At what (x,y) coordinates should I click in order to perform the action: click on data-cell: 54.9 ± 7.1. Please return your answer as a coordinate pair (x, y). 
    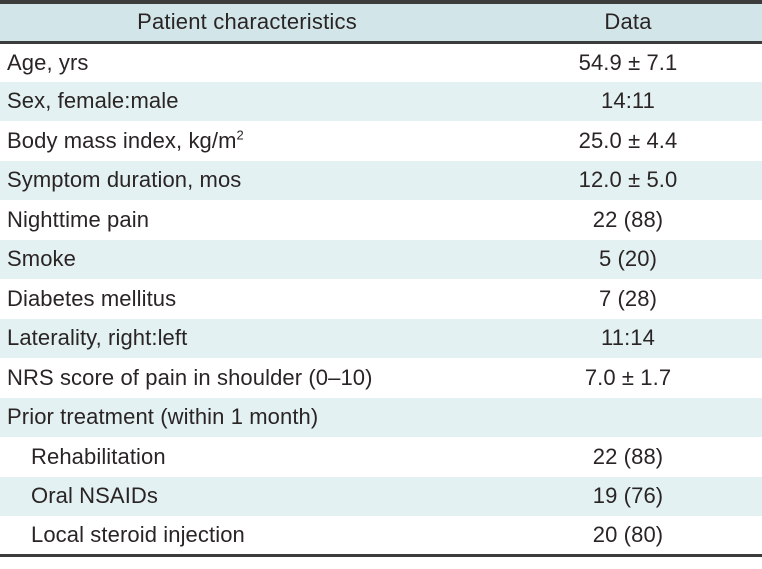
    Looking at the image, I should click on (628, 62).